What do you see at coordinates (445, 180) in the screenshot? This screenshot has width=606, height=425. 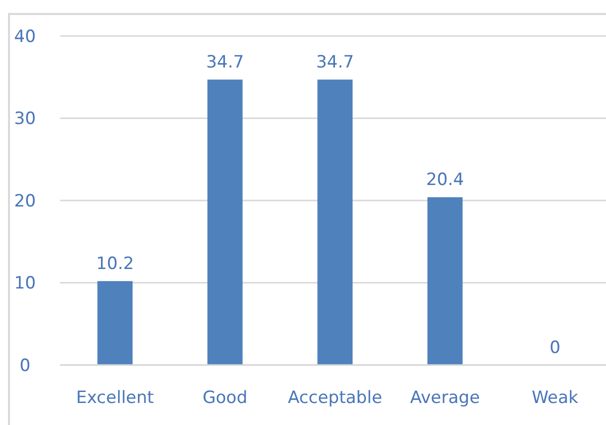 I see `data-label: 20.4` at bounding box center [445, 180].